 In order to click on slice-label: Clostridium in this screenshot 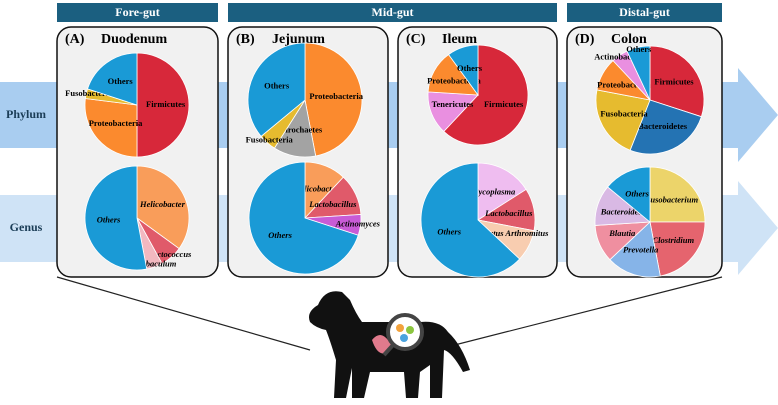, I will do `click(674, 240)`.